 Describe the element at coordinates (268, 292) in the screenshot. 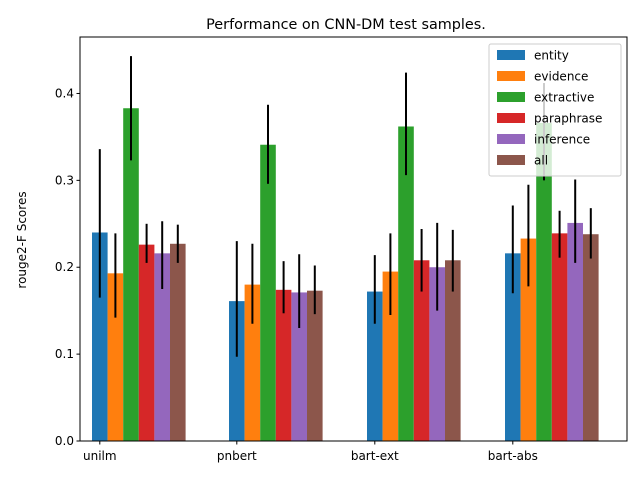

I see `bar-extractive-pnbert` at that location.